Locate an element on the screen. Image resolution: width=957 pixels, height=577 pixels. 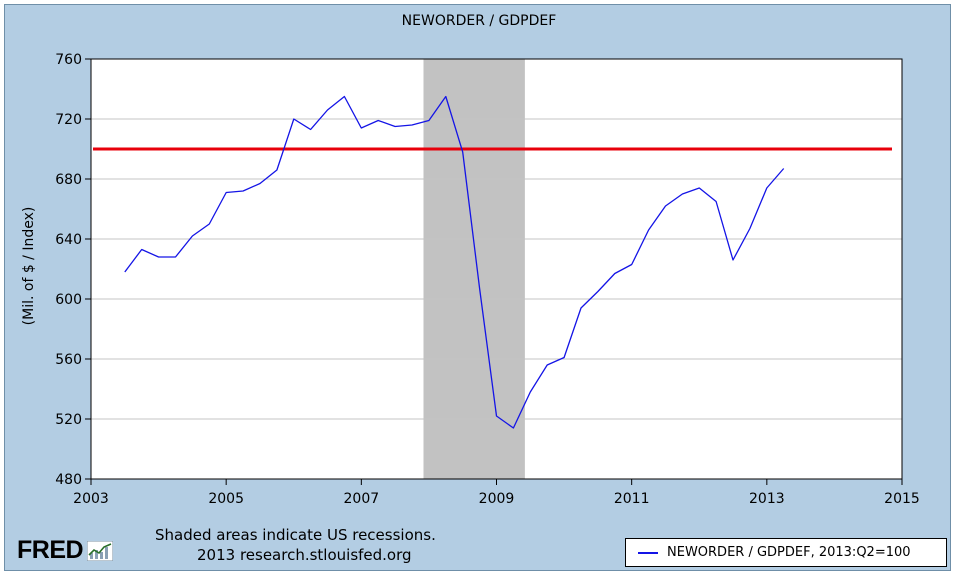
y-tick-label: 600 is located at coordinates (68, 300).